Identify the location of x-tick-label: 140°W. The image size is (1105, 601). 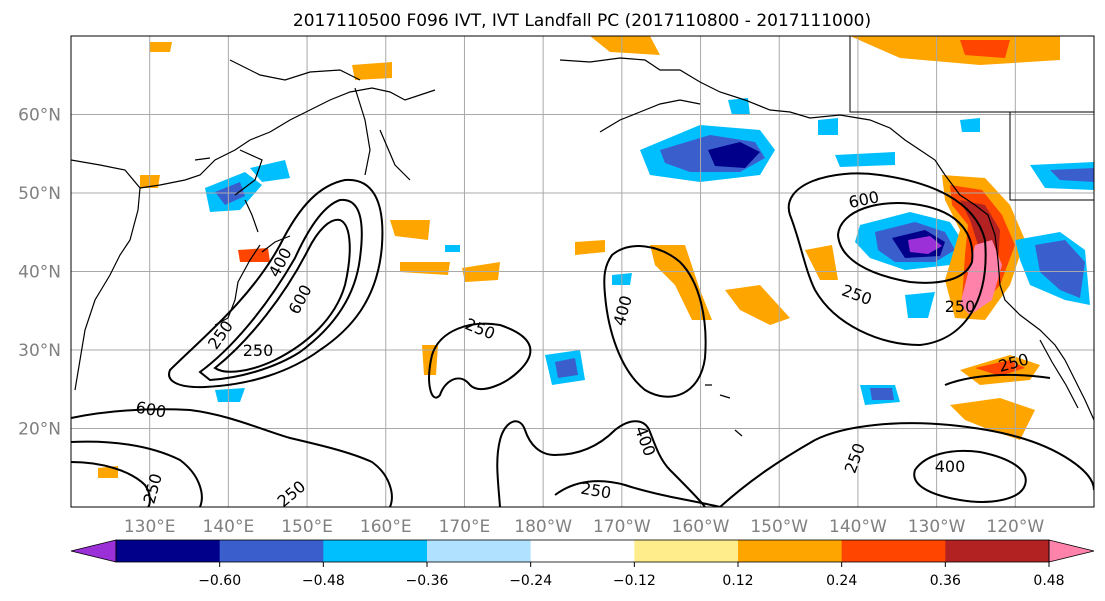
(858, 527).